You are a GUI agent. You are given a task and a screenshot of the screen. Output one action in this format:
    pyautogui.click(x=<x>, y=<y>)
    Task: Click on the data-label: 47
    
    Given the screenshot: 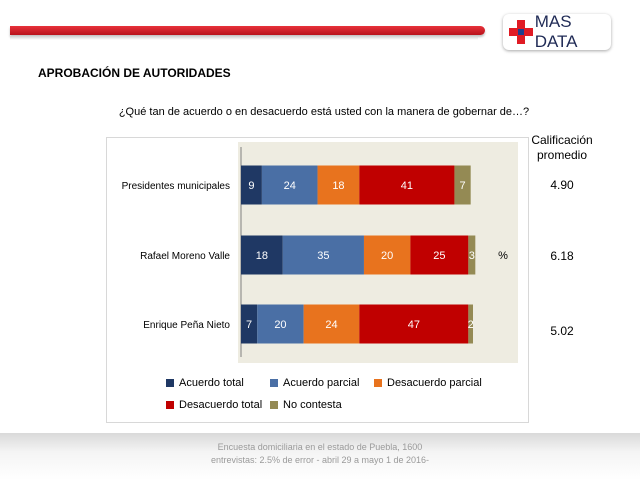 What is the action you would take?
    pyautogui.click(x=414, y=325)
    